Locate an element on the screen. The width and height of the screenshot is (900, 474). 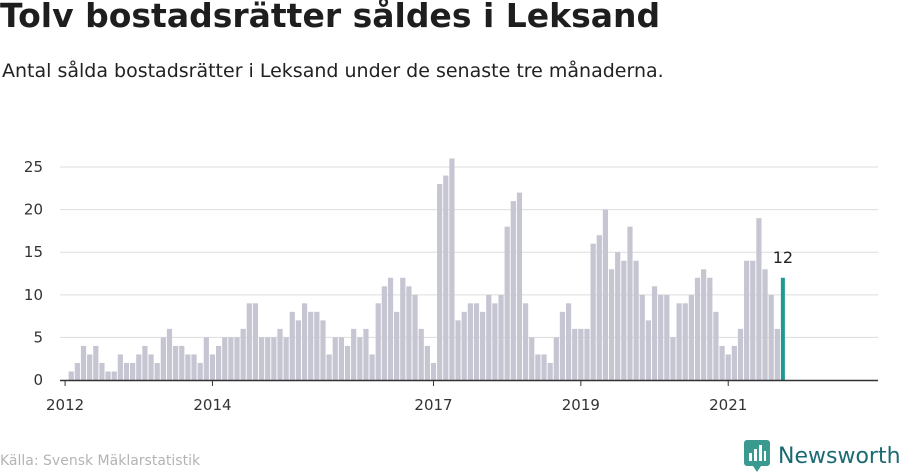
y-tick-label: 25 is located at coordinates (33, 167).